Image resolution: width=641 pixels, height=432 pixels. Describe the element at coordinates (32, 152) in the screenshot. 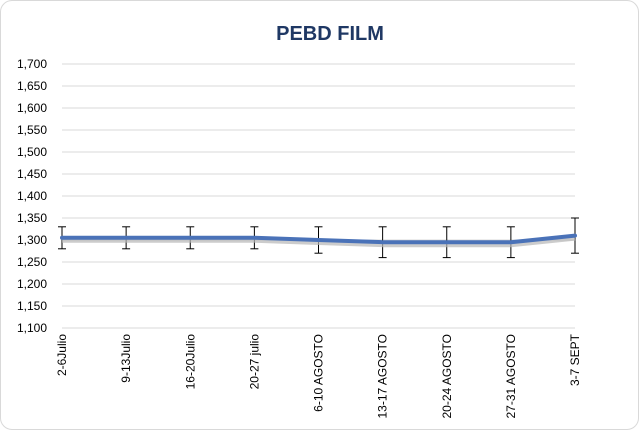

I see `y-tick-label: 1,500` at that location.